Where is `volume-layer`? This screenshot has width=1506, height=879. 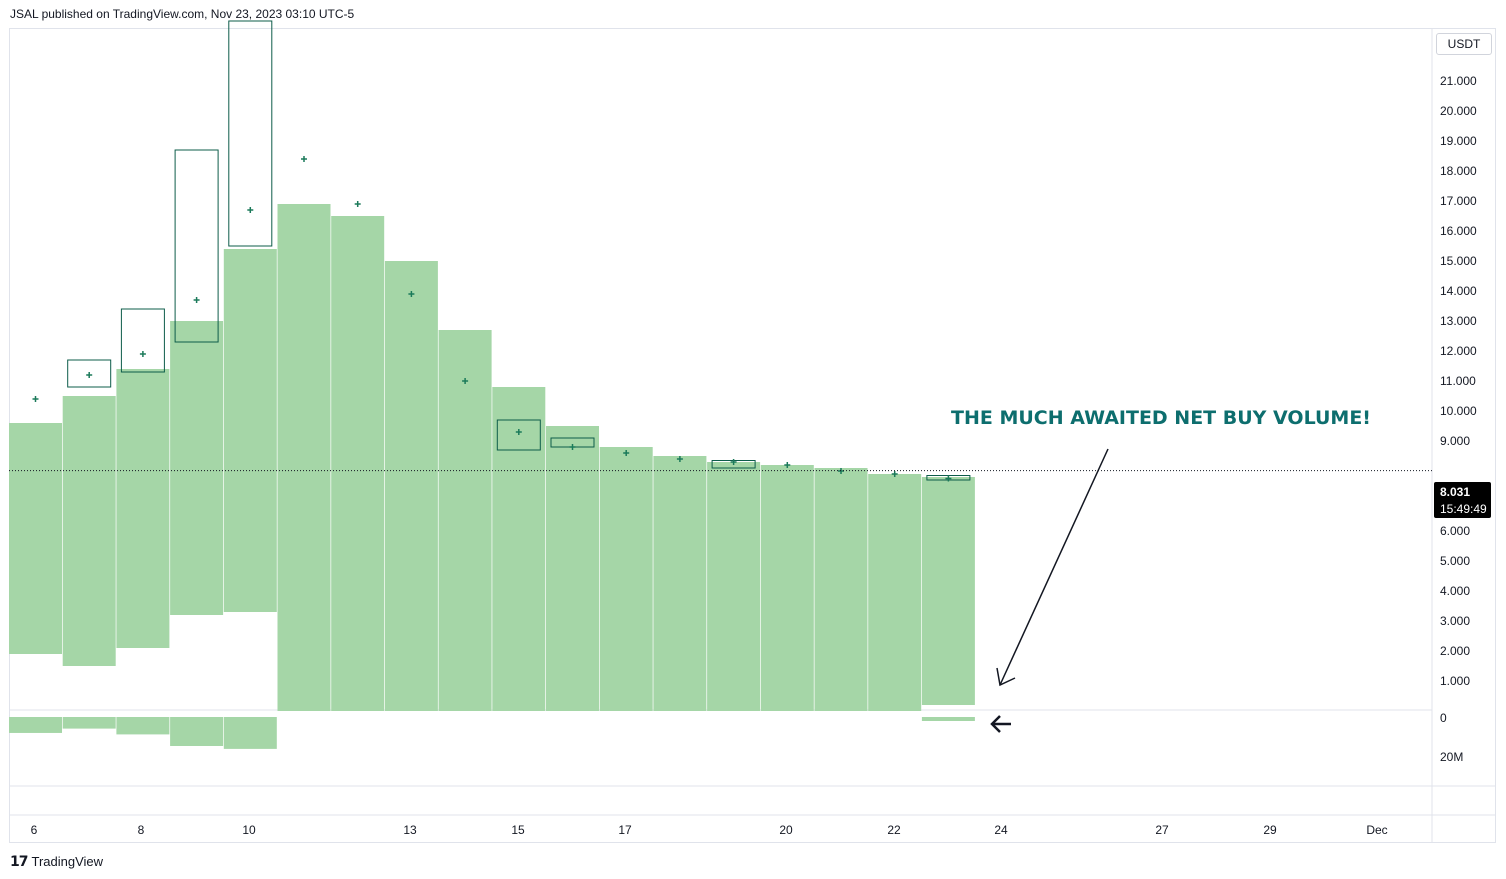
volume-layer is located at coordinates (492, 733).